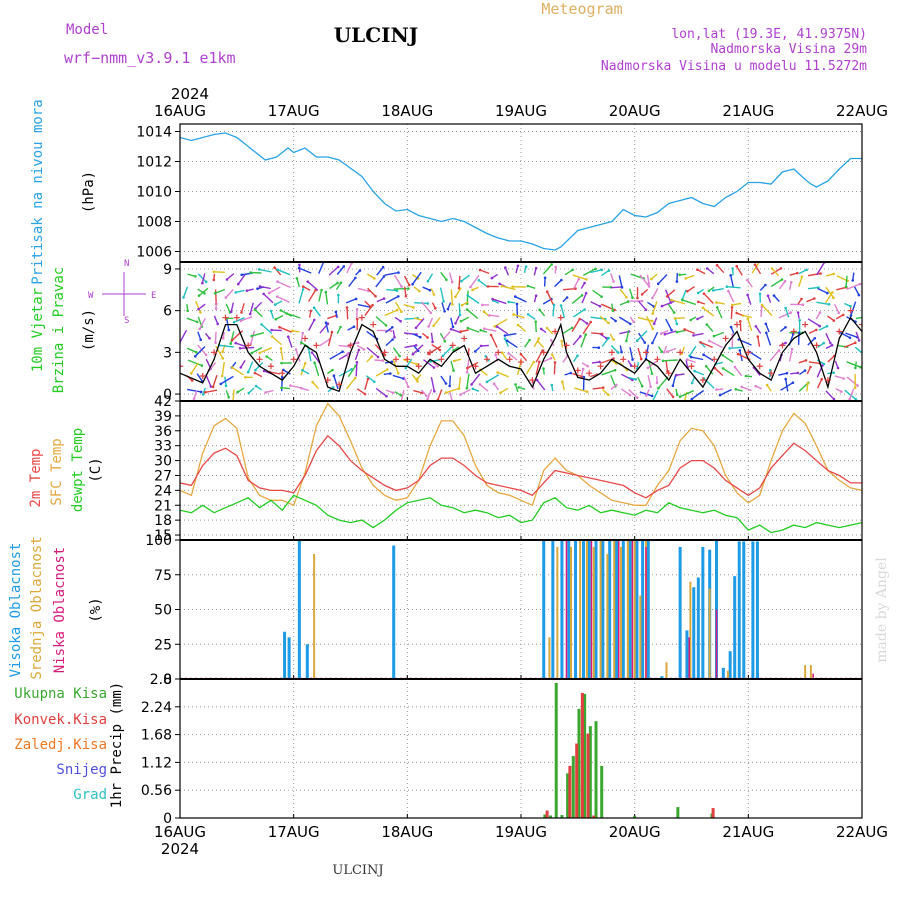  I want to click on plot-clouds, so click(521, 609).